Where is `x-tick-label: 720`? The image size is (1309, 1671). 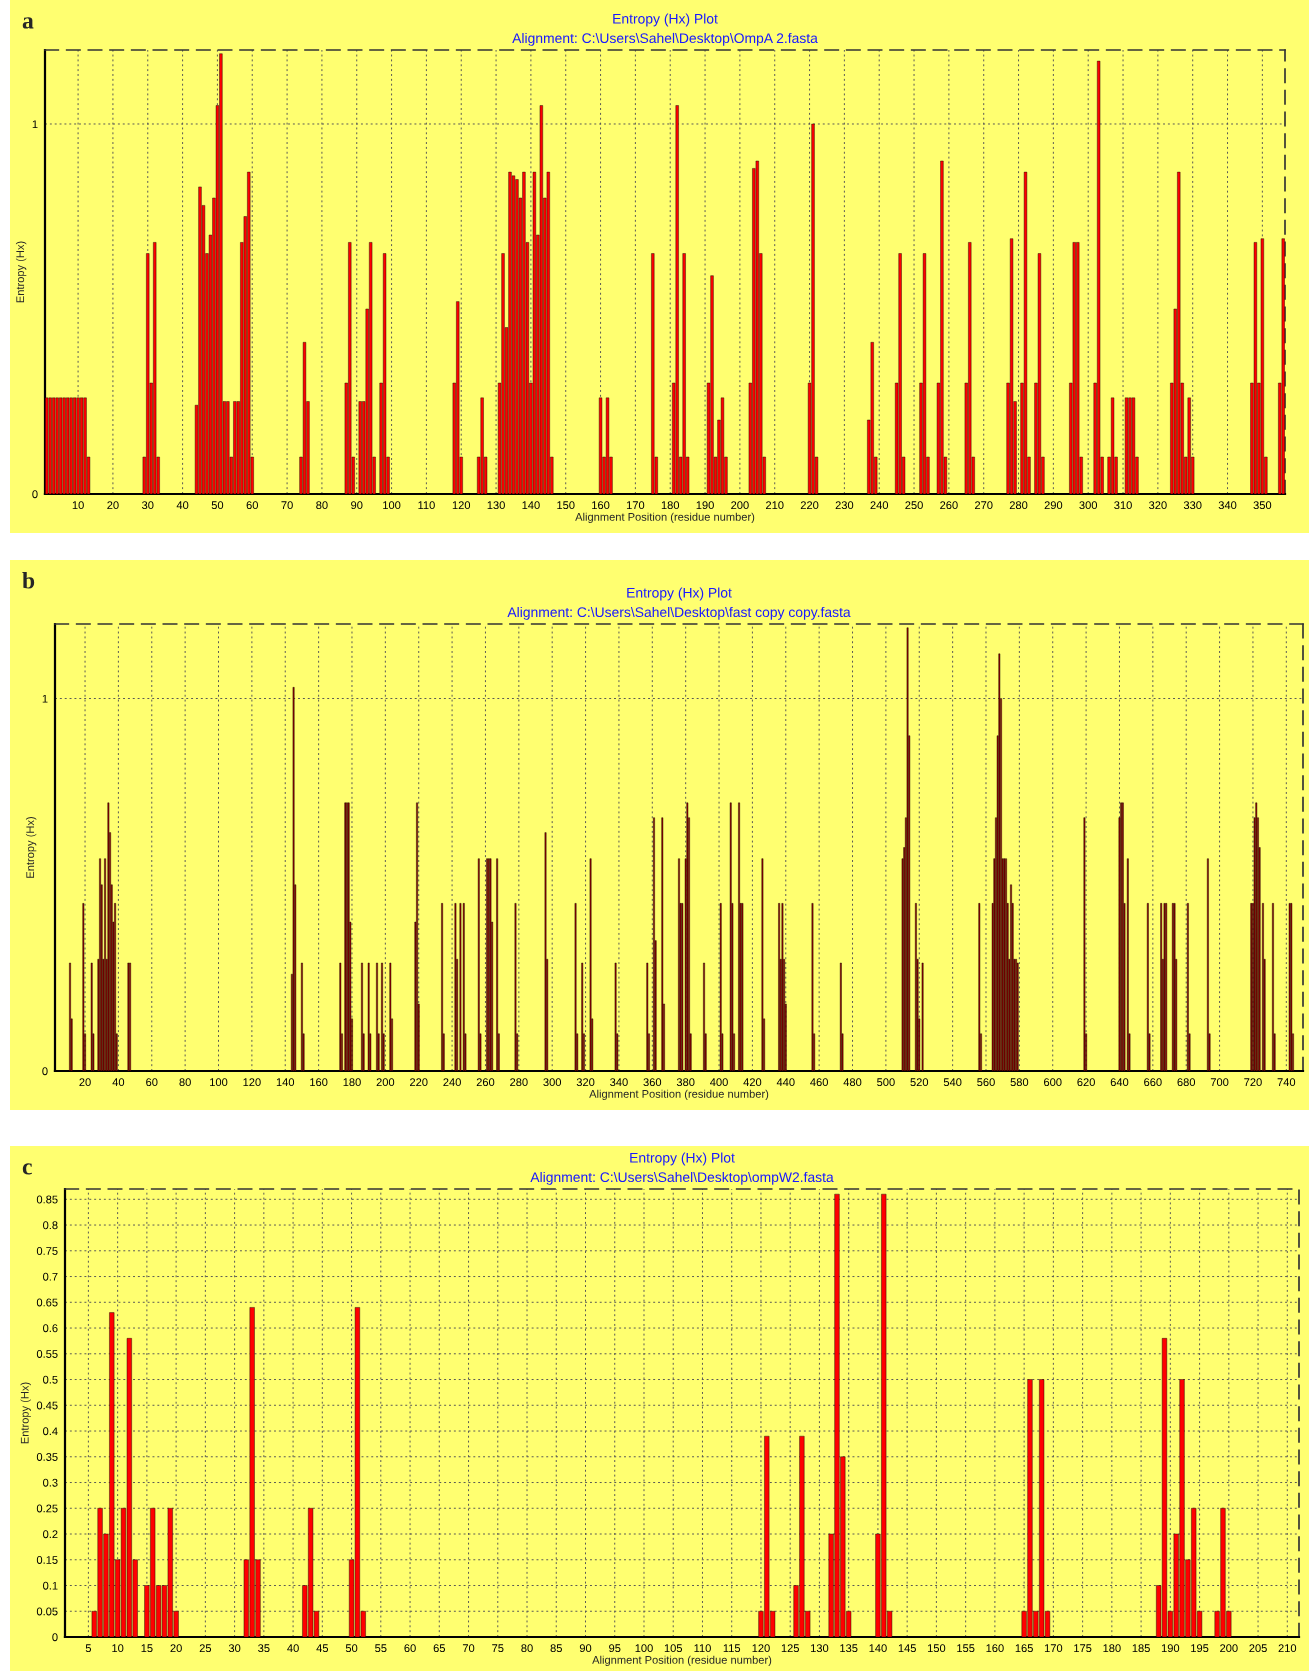
x-tick-label: 720 is located at coordinates (1253, 1082).